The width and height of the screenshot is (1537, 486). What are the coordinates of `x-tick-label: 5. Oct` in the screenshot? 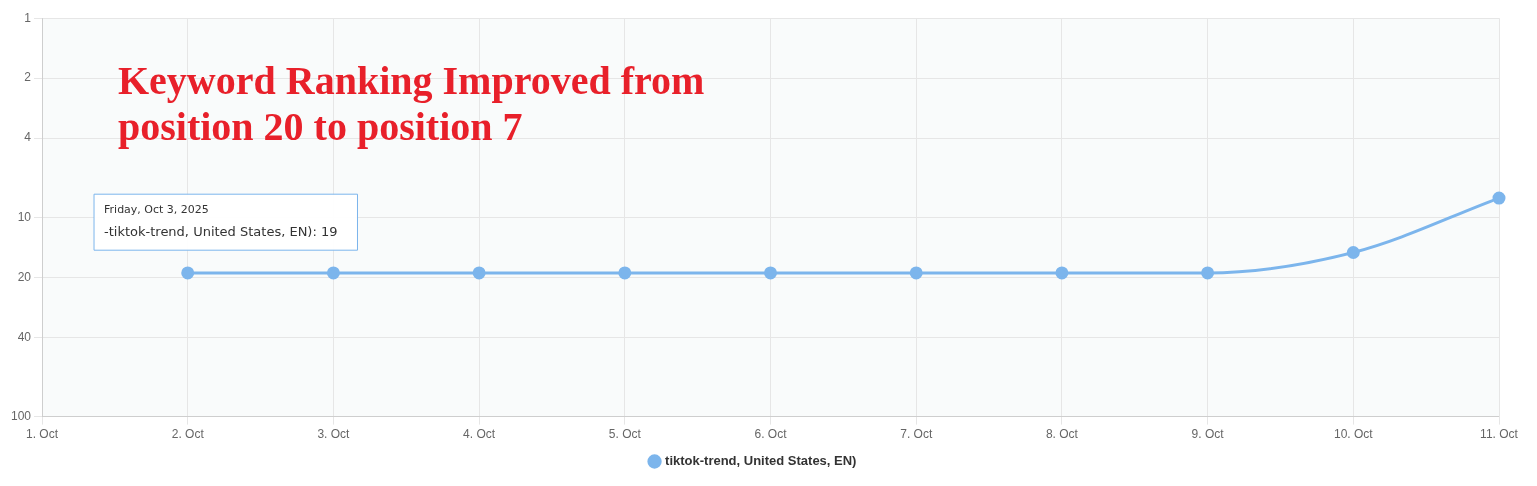 It's located at (625, 434).